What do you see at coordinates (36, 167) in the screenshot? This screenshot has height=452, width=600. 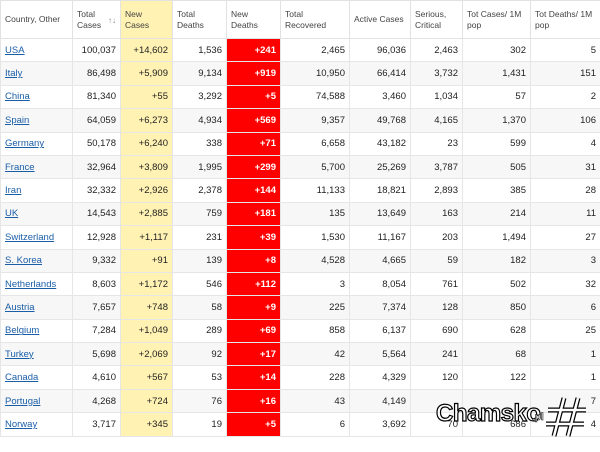 I see `table-cell: France` at bounding box center [36, 167].